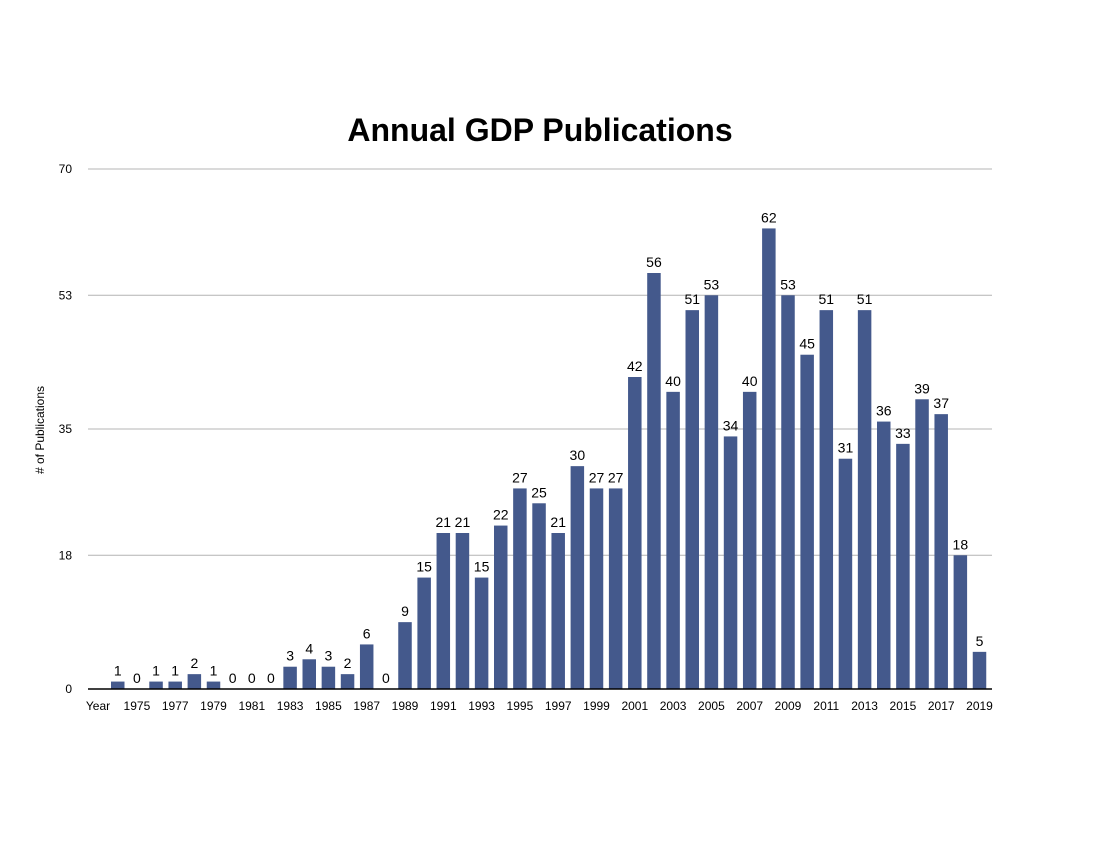  I want to click on x-tick-label: 1975, so click(137, 706).